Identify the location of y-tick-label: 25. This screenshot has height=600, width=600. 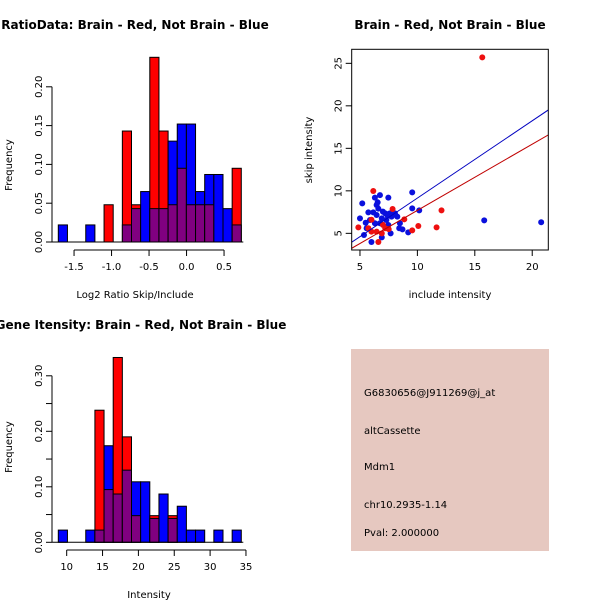
(339, 63).